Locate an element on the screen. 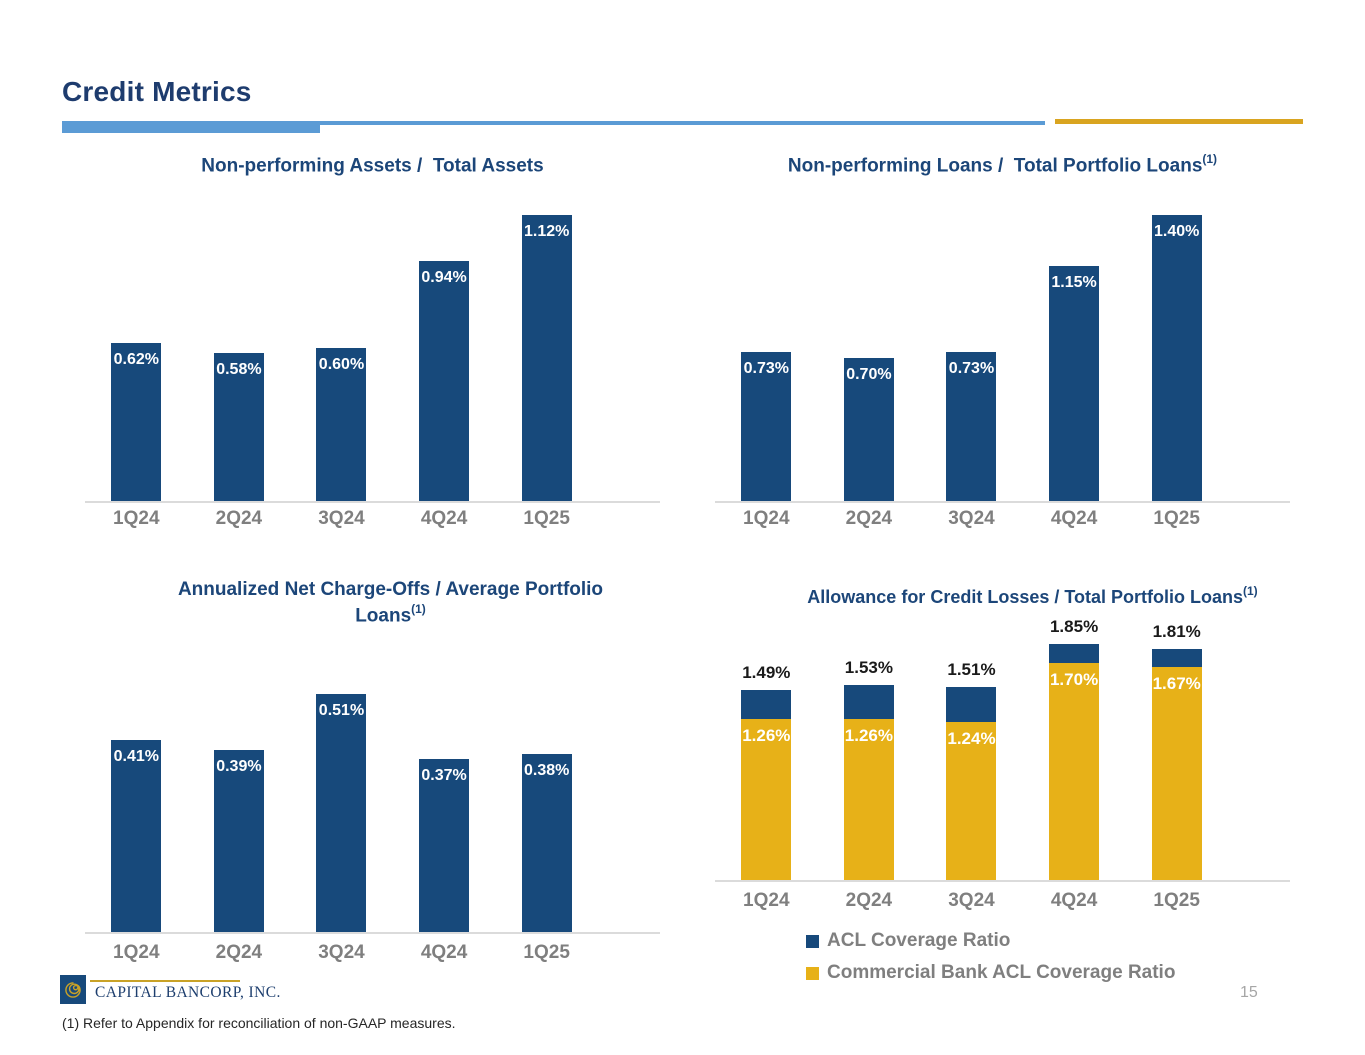 The height and width of the screenshot is (1055, 1365). bars: 0.41% 0.39% 0.51% 0.37% 0.38% is located at coordinates (341, 803).